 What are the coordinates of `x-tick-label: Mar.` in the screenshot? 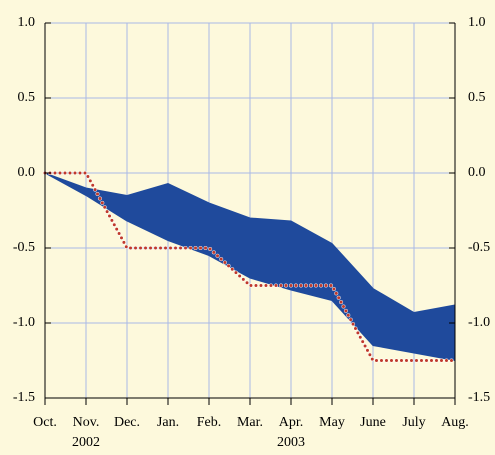 It's located at (250, 422).